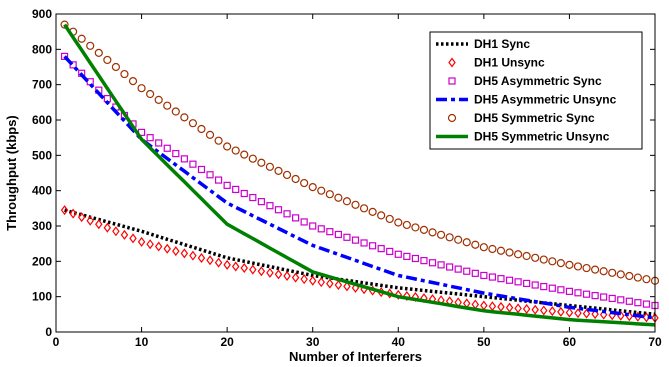 The width and height of the screenshot is (669, 367). What do you see at coordinates (42, 120) in the screenshot?
I see `y-tick-label: 600` at bounding box center [42, 120].